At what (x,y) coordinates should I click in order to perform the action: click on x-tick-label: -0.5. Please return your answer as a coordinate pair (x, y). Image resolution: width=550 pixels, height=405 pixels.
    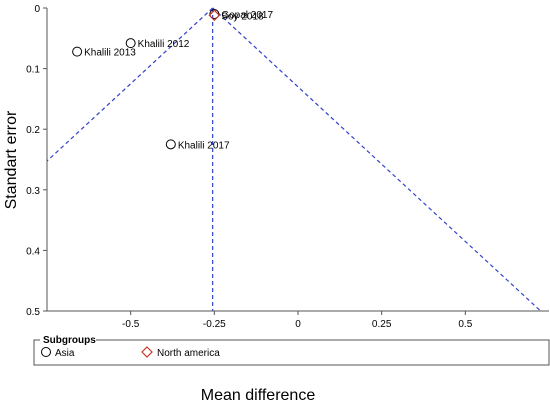
    Looking at the image, I should click on (131, 324).